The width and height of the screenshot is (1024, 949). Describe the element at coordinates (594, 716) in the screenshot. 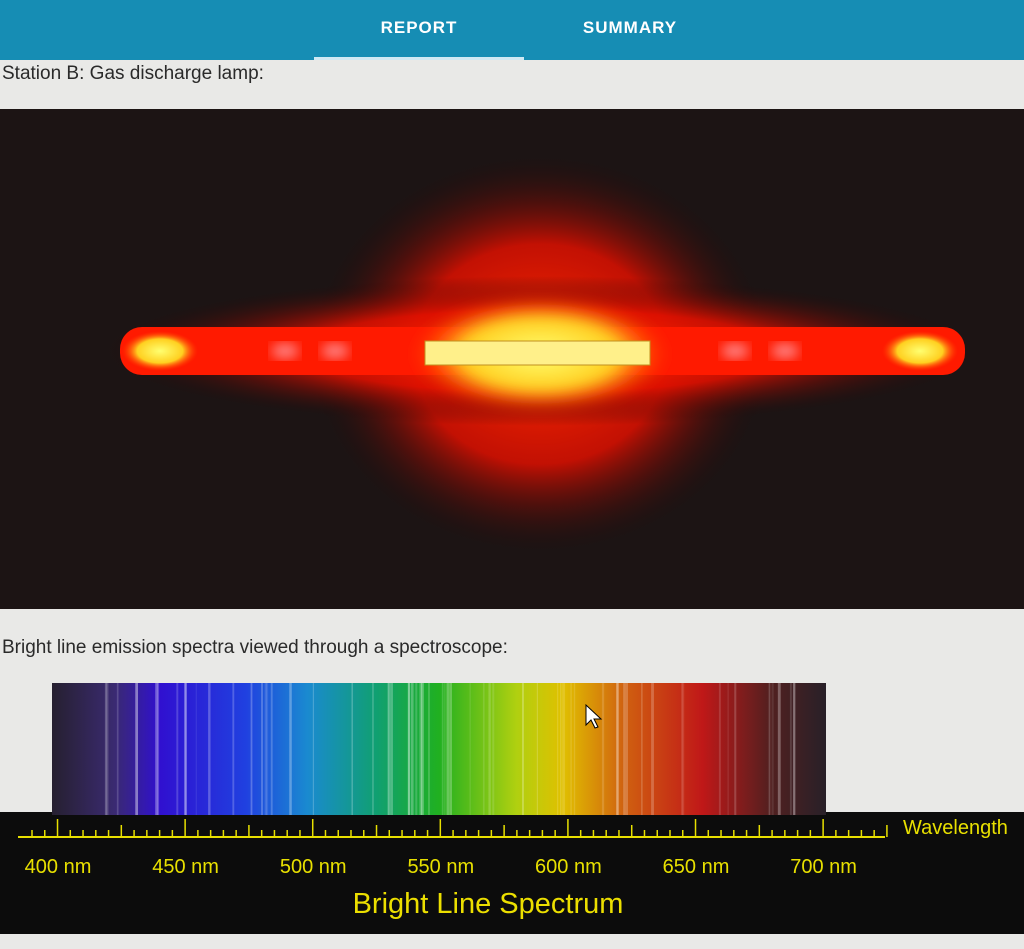

I see `cursor` at that location.